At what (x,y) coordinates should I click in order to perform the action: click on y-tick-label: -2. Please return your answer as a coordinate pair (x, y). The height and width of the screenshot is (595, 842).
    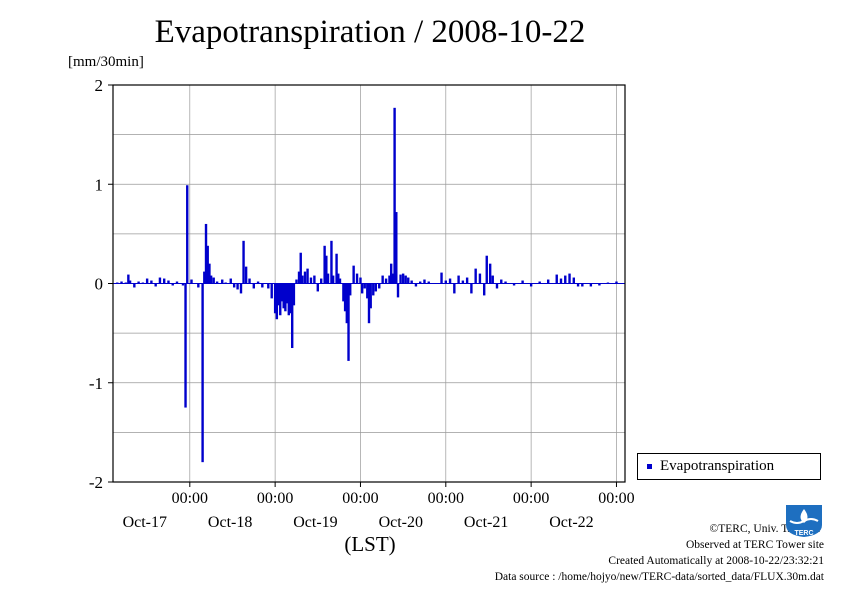
    Looking at the image, I should click on (96, 482).